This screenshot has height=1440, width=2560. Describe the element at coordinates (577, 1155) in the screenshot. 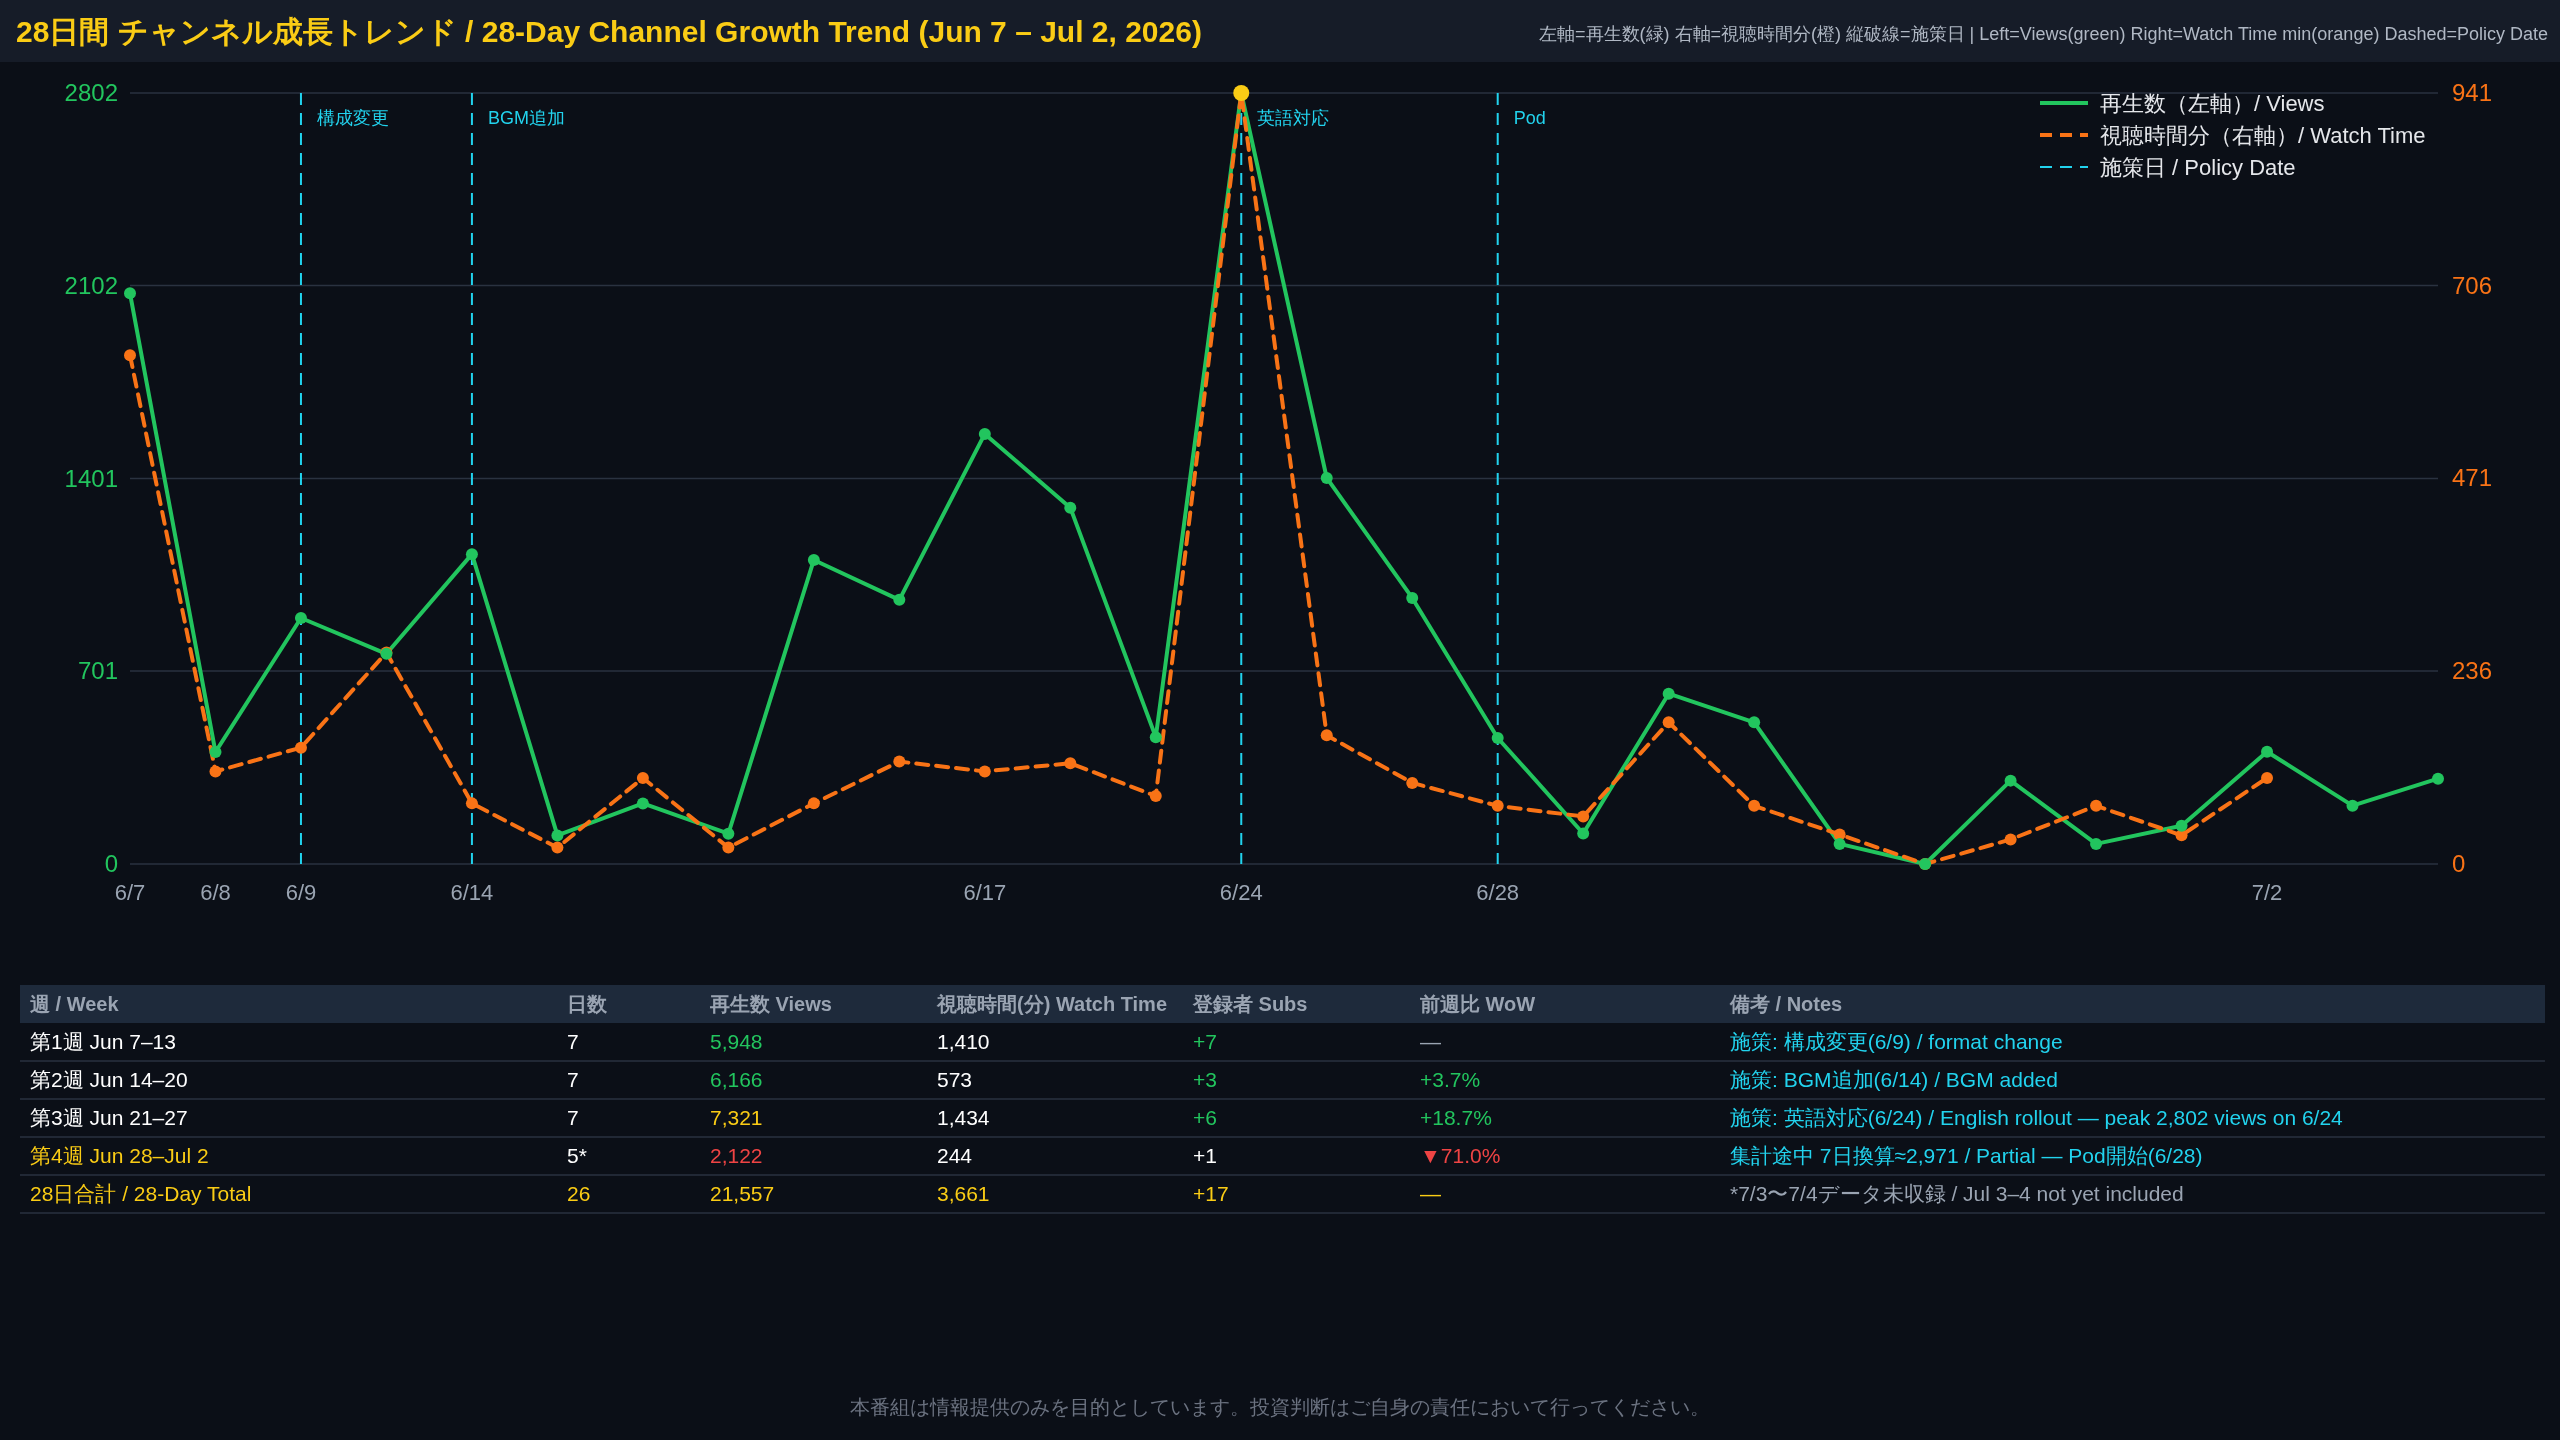

I see `text: 5*` at that location.